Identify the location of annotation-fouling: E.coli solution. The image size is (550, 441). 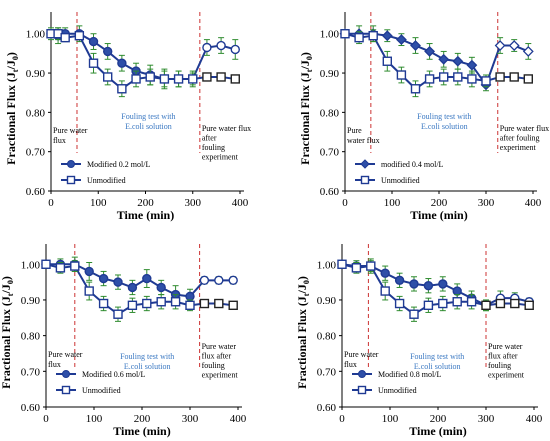
(437, 366).